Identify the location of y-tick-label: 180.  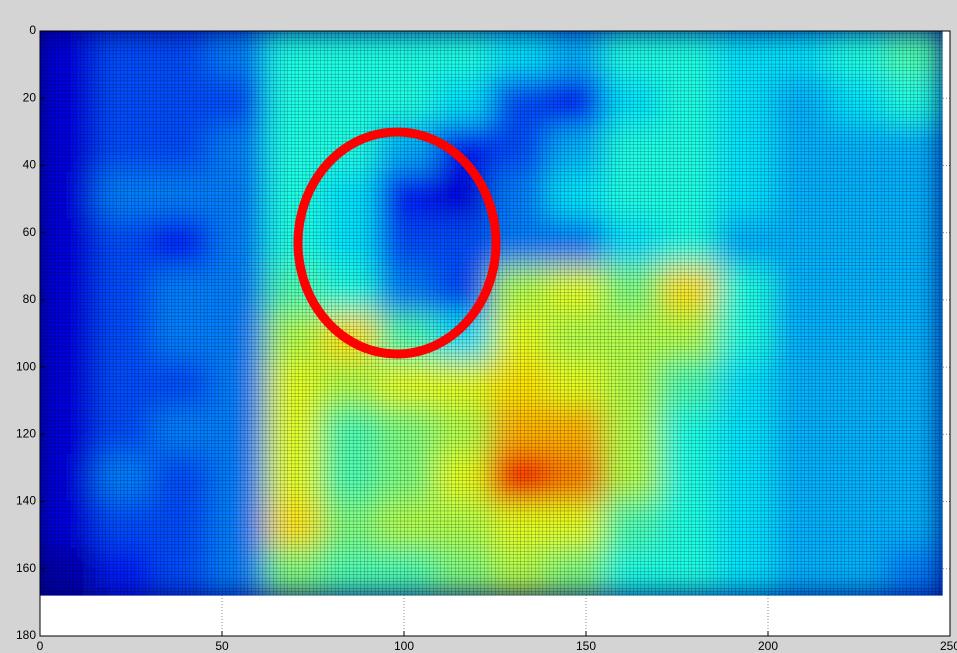
(26, 635).